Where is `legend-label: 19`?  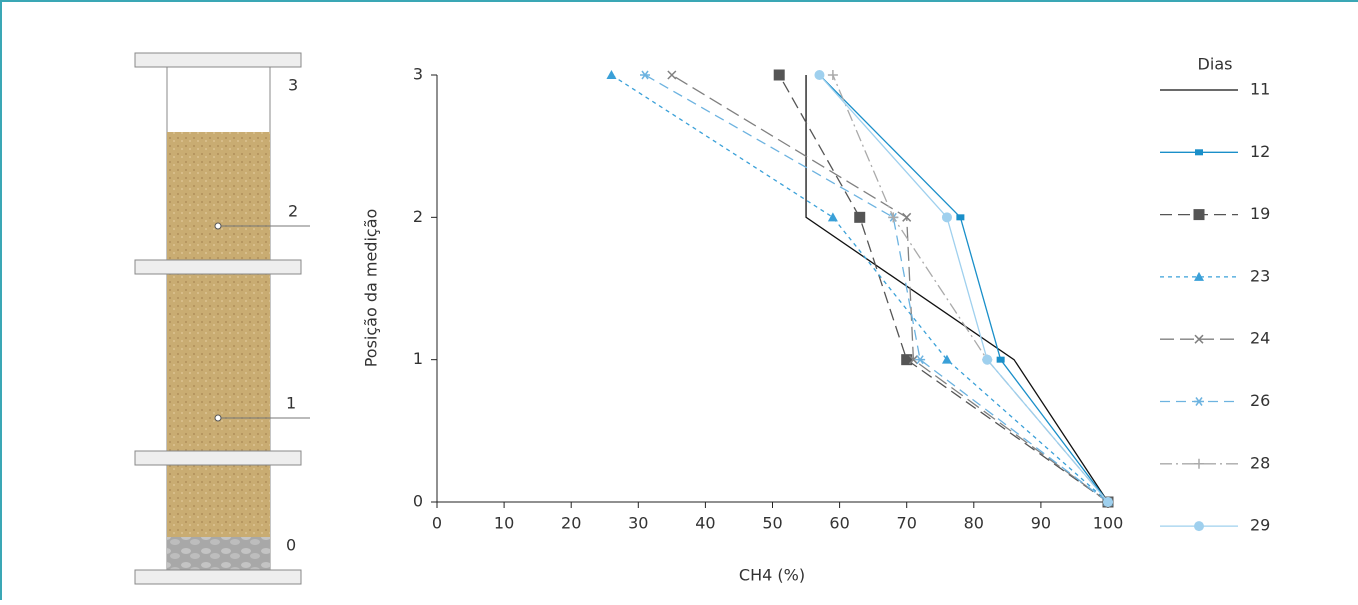
legend-label: 19 is located at coordinates (1260, 213).